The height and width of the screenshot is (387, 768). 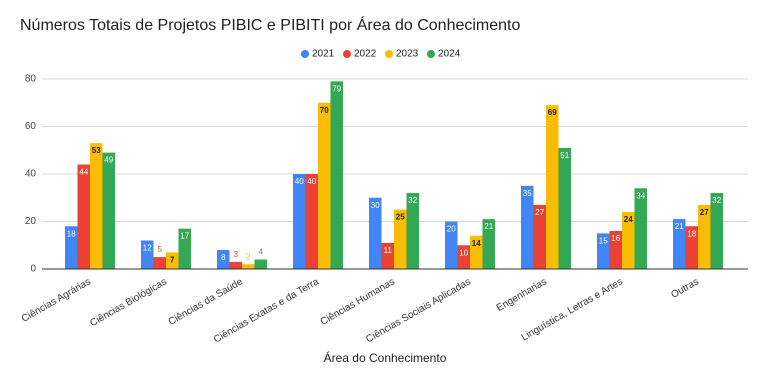 I want to click on legend-label: 2024, so click(x=449, y=54).